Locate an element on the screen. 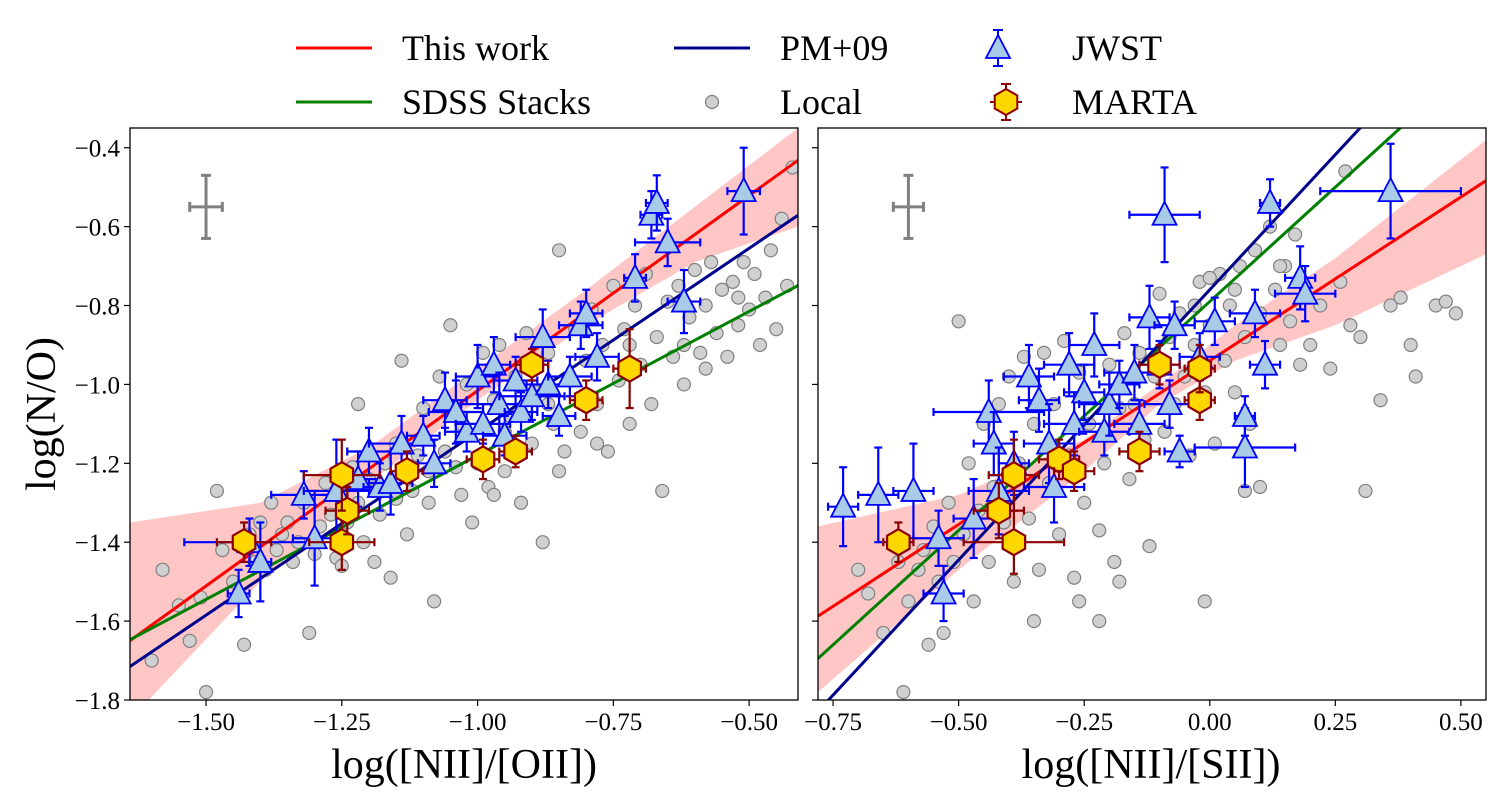 The height and width of the screenshot is (800, 1500). legend-marker-marta is located at coordinates (1006, 102).